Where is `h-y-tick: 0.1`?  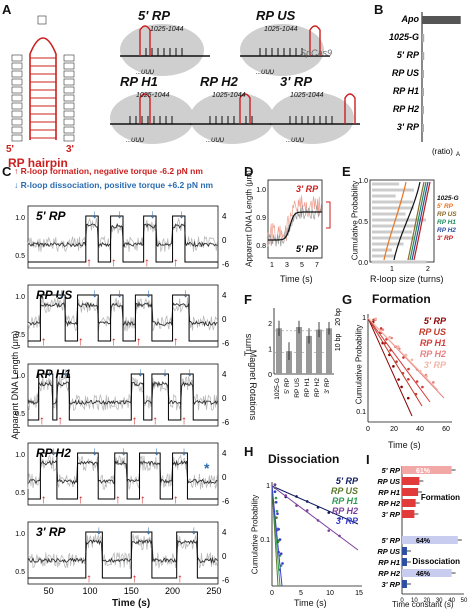 h-y-tick: 0.1 is located at coordinates (265, 540).